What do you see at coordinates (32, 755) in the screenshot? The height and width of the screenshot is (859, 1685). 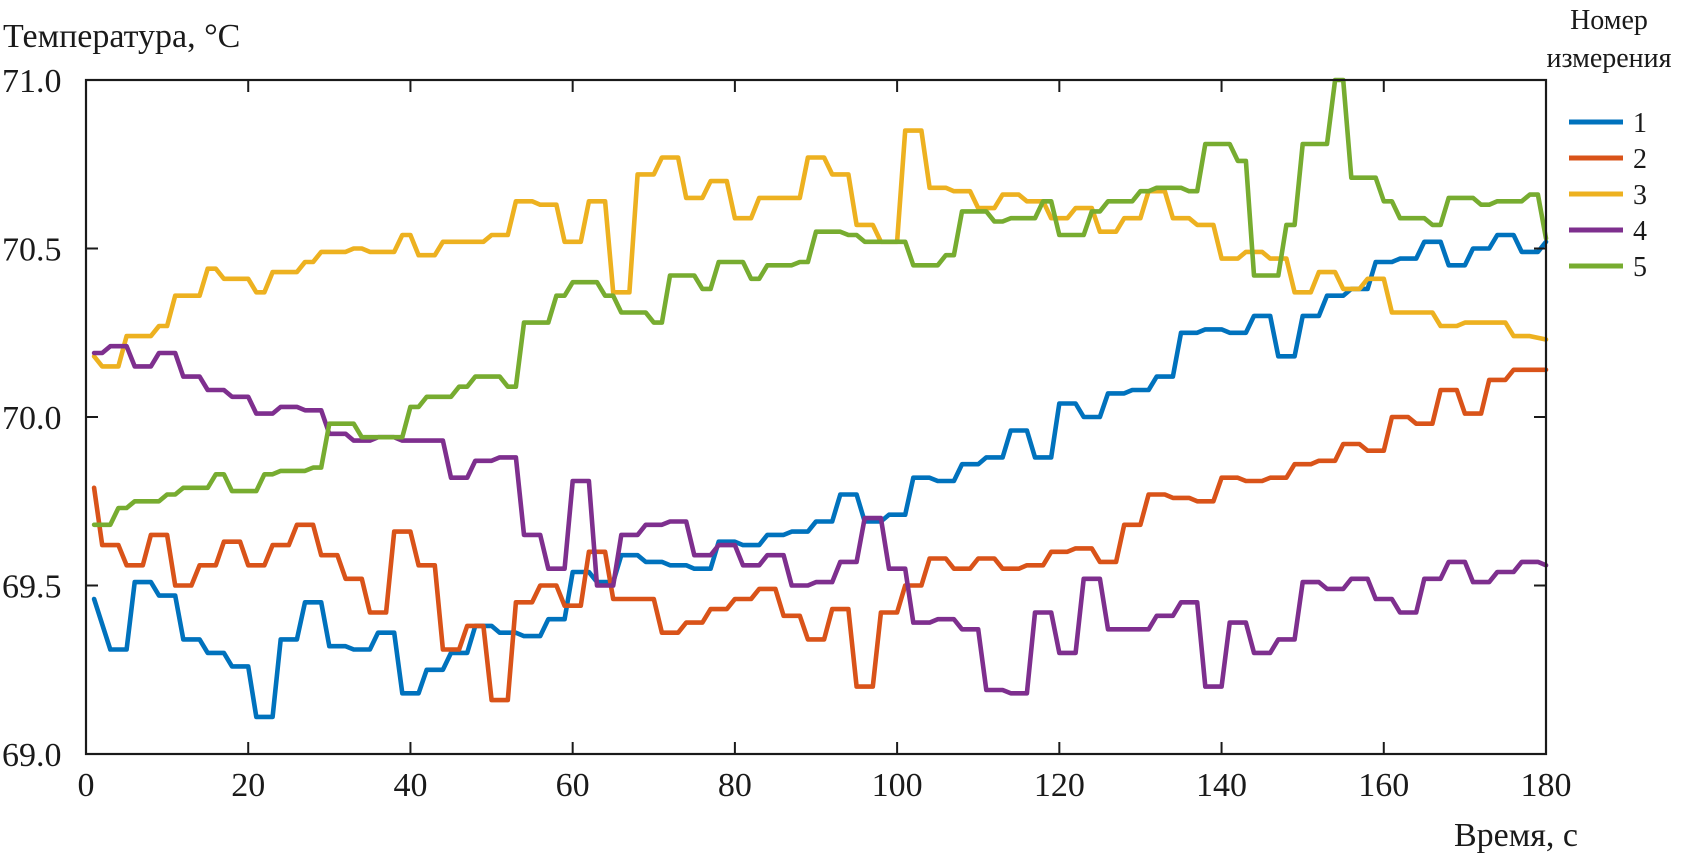 I see `y-tick-label: 69.0` at bounding box center [32, 755].